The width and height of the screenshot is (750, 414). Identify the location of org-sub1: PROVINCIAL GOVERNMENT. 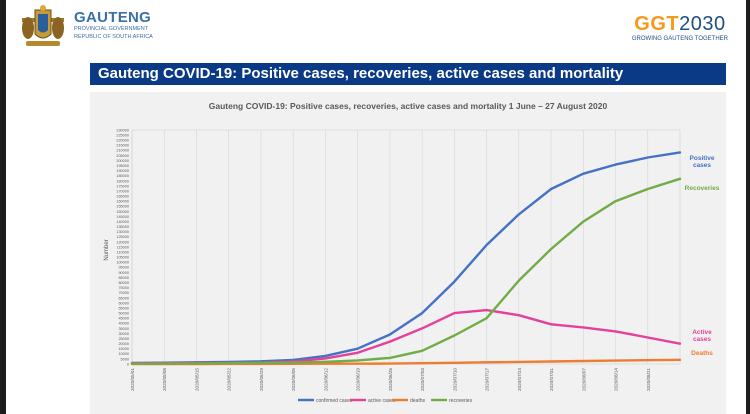
(111, 29).